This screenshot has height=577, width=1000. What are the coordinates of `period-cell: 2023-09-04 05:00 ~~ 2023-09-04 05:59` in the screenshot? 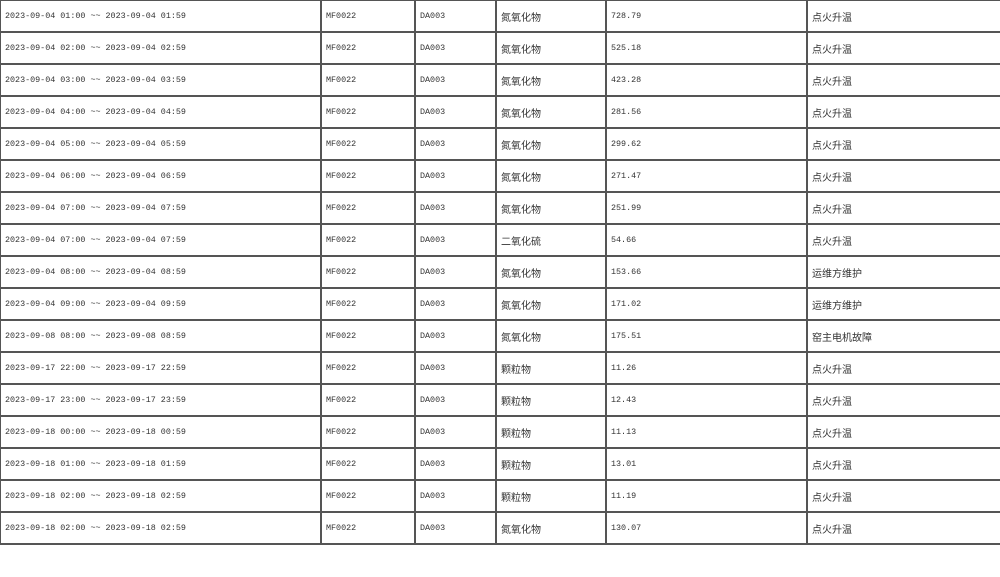 It's located at (161, 144).